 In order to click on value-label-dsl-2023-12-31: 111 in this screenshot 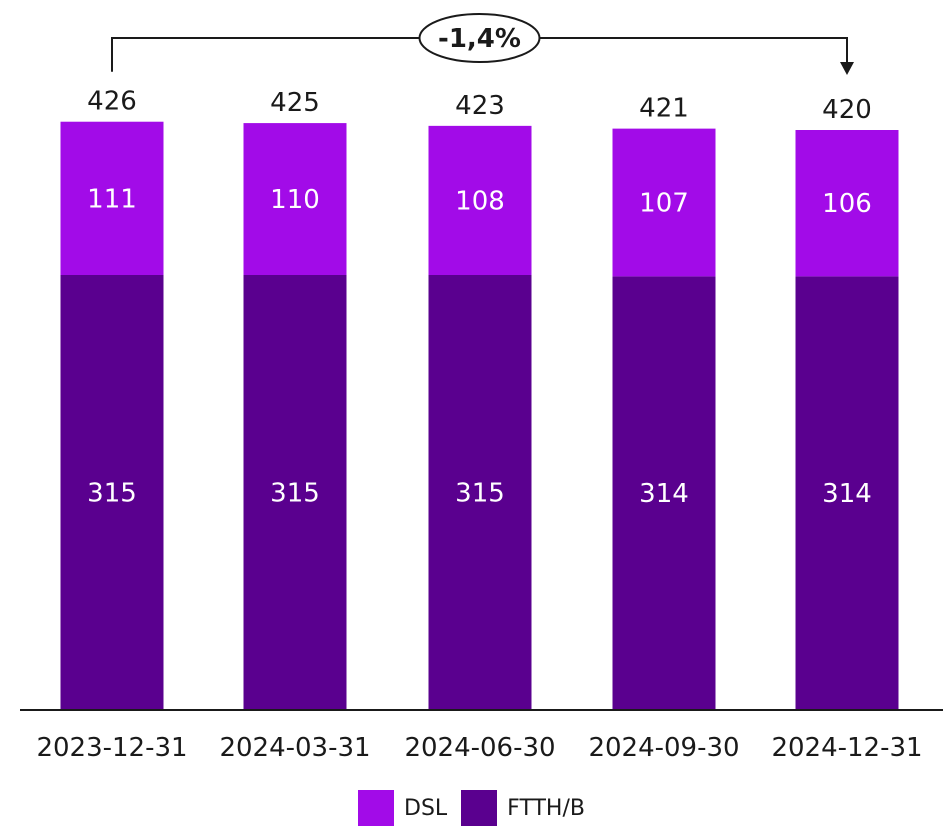, I will do `click(112, 199)`.